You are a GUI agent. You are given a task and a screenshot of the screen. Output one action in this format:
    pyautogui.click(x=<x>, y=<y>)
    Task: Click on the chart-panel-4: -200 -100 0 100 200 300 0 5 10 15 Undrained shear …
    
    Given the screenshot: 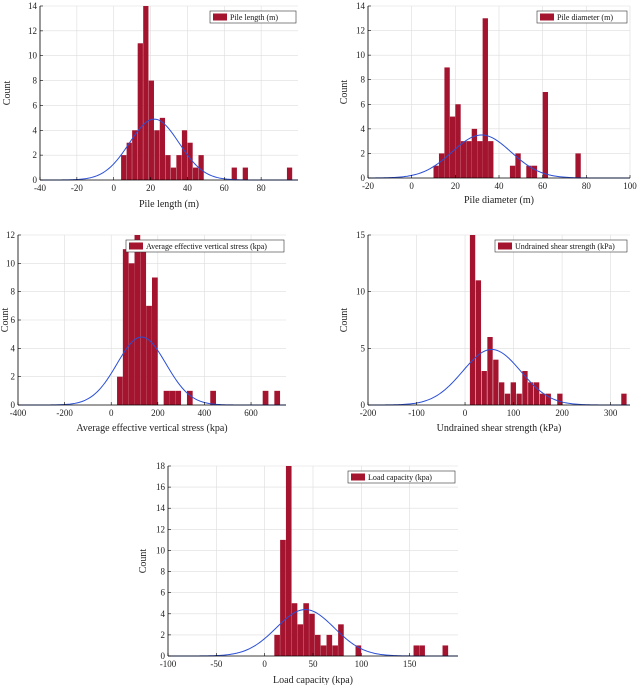 What is the action you would take?
    pyautogui.click(x=484, y=332)
    